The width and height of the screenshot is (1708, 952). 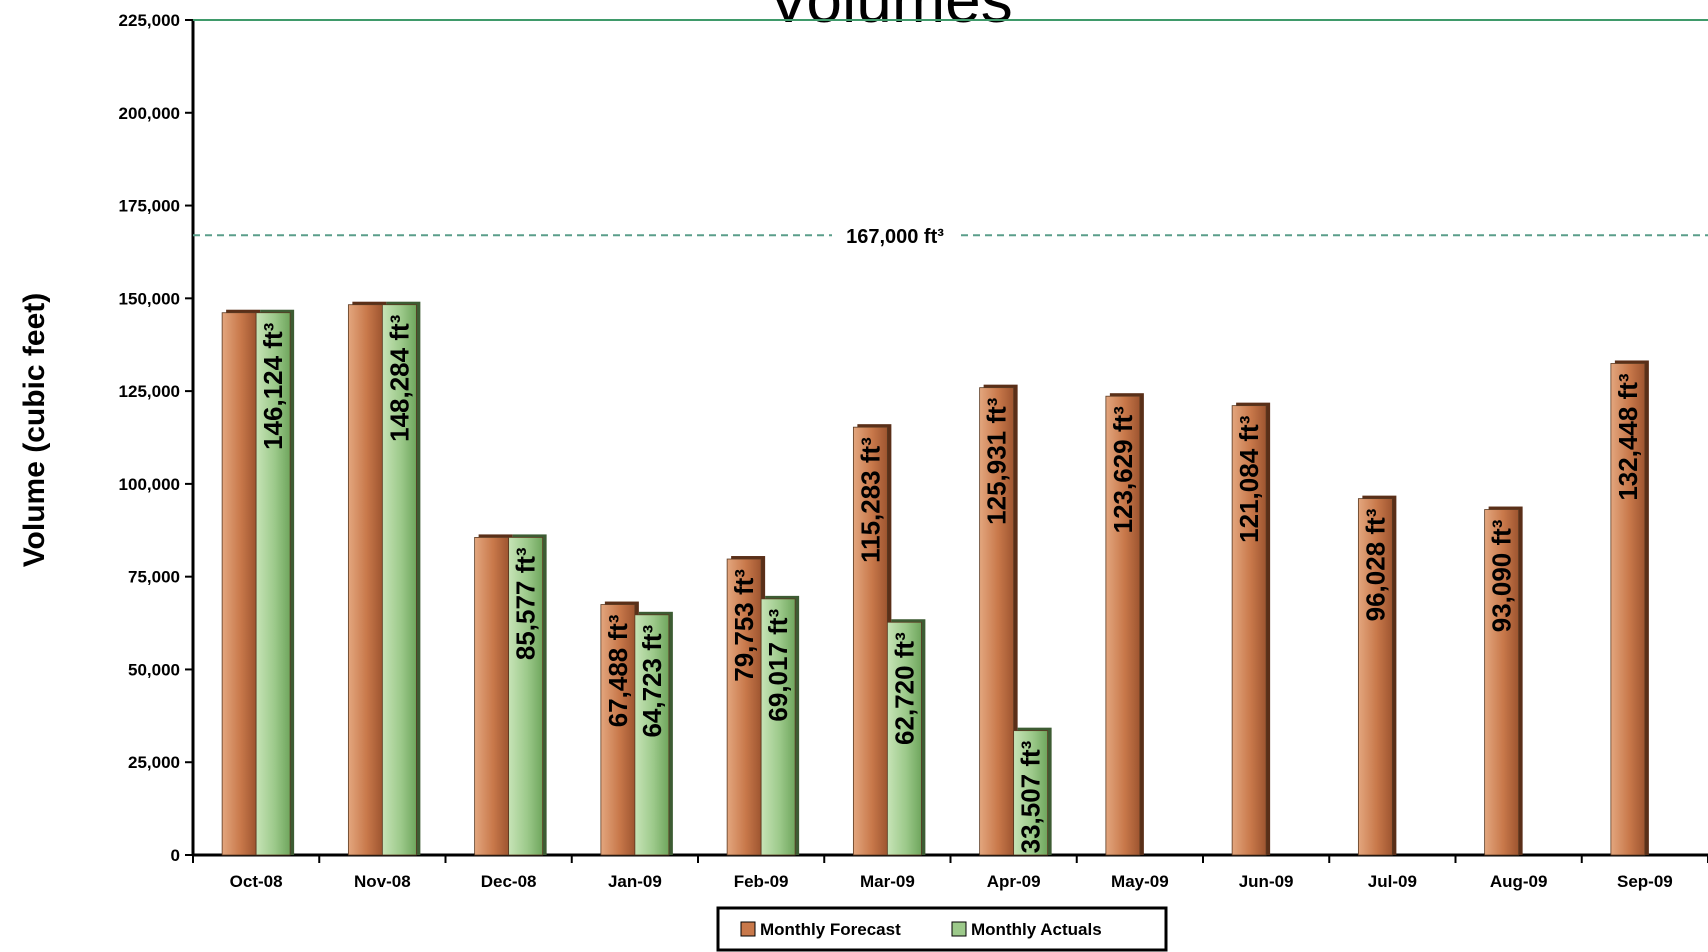 What do you see at coordinates (997, 461) in the screenshot?
I see `data-label: 125,931 ft³` at bounding box center [997, 461].